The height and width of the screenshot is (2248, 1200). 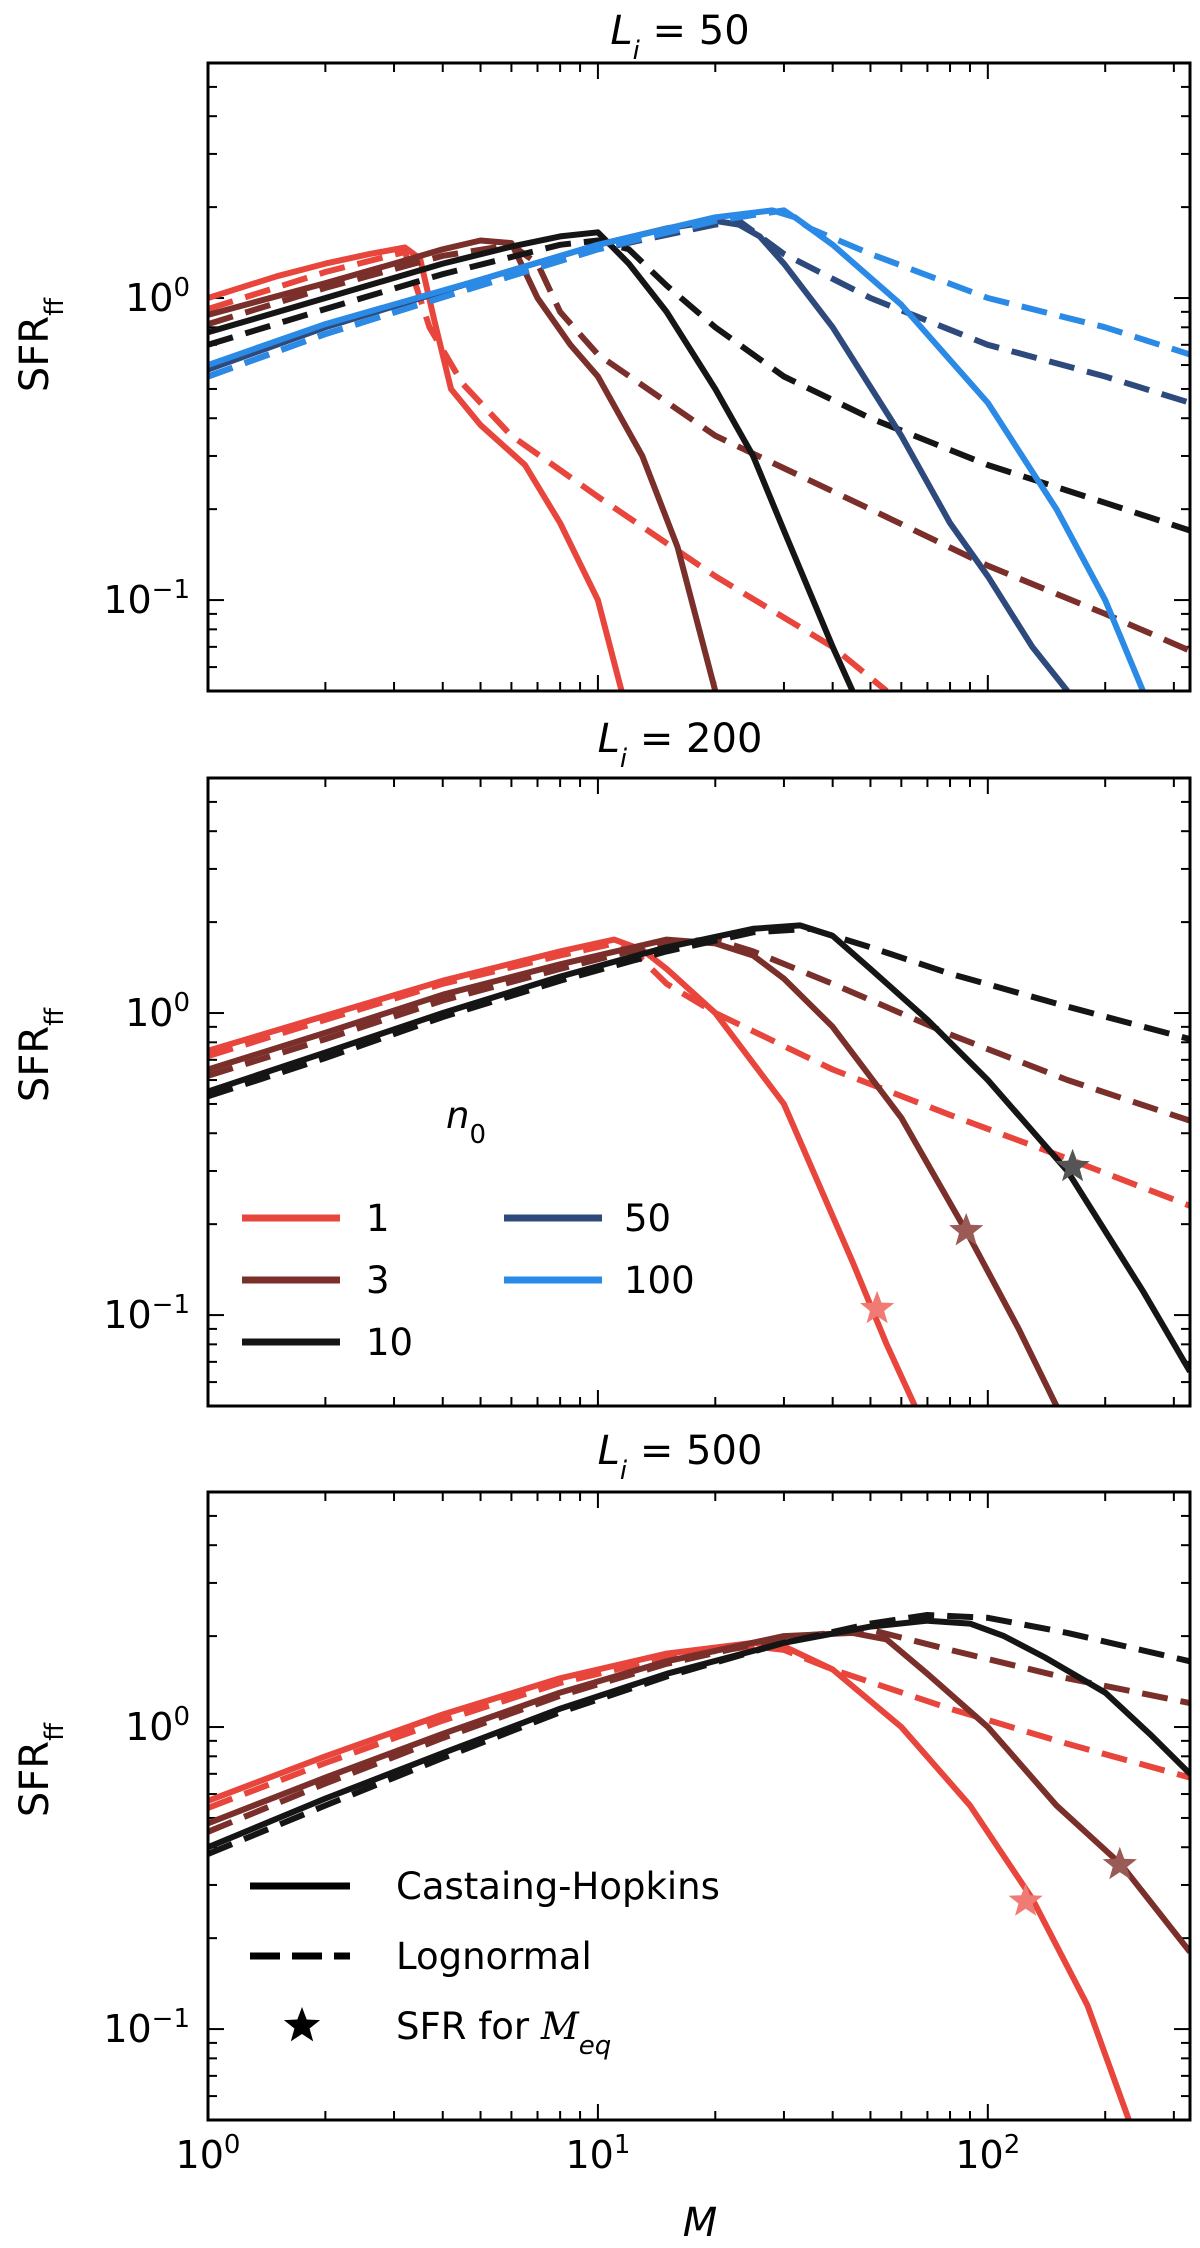 What do you see at coordinates (1072, 1881) in the screenshot?
I see `panel-3-stars` at bounding box center [1072, 1881].